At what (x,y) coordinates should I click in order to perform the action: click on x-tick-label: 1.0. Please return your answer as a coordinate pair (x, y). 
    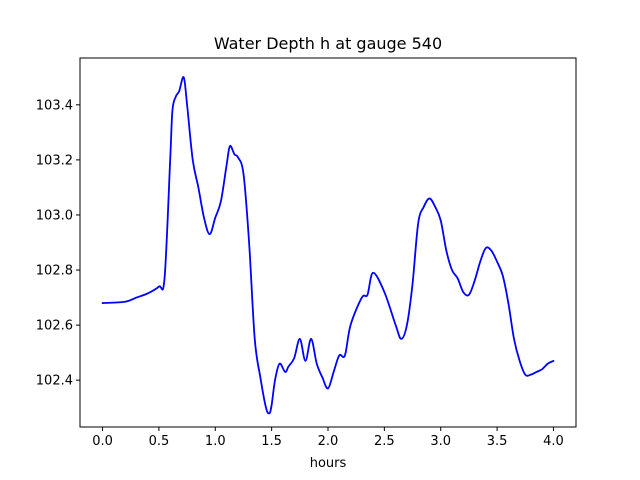
    Looking at the image, I should click on (215, 441).